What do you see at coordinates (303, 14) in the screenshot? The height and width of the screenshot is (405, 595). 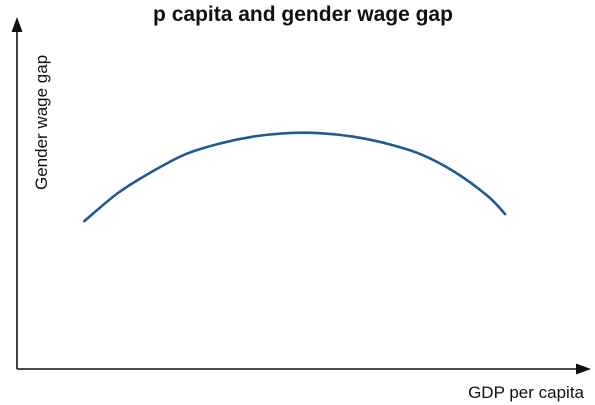 I see `chart-title: p capita and gender wage gap` at bounding box center [303, 14].